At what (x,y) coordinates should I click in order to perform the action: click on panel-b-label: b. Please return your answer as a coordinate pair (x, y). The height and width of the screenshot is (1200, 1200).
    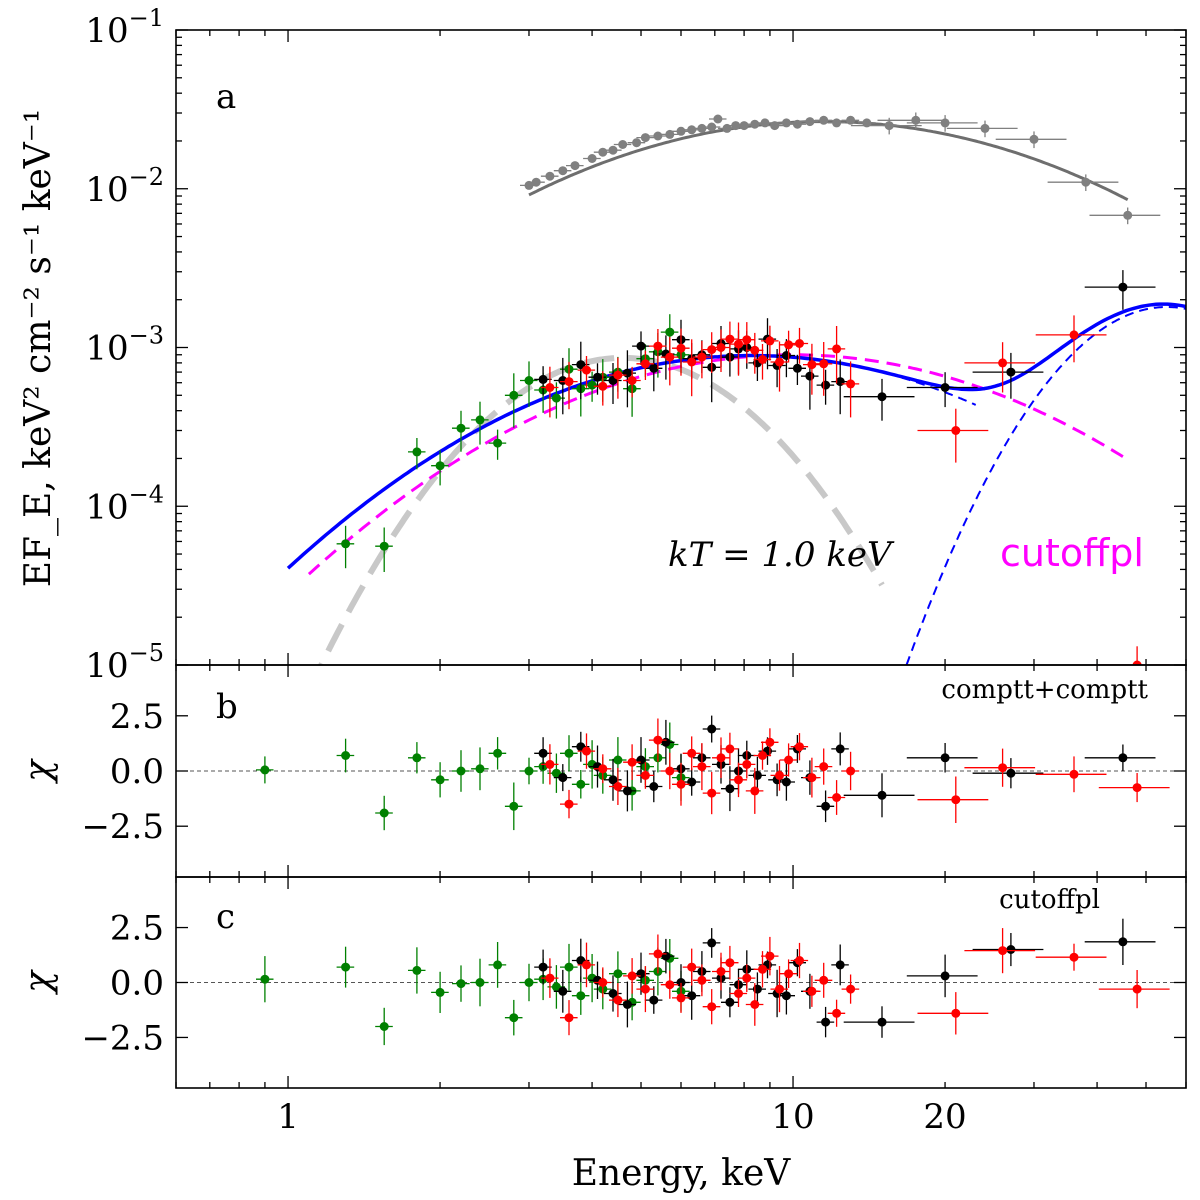
    Looking at the image, I should click on (227, 707).